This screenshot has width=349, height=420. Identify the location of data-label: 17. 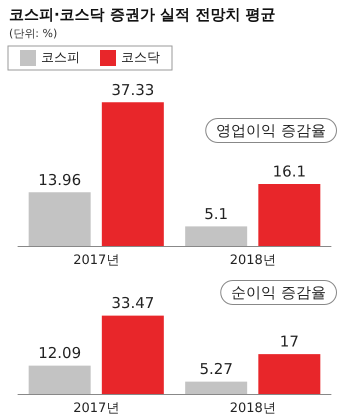
(289, 341).